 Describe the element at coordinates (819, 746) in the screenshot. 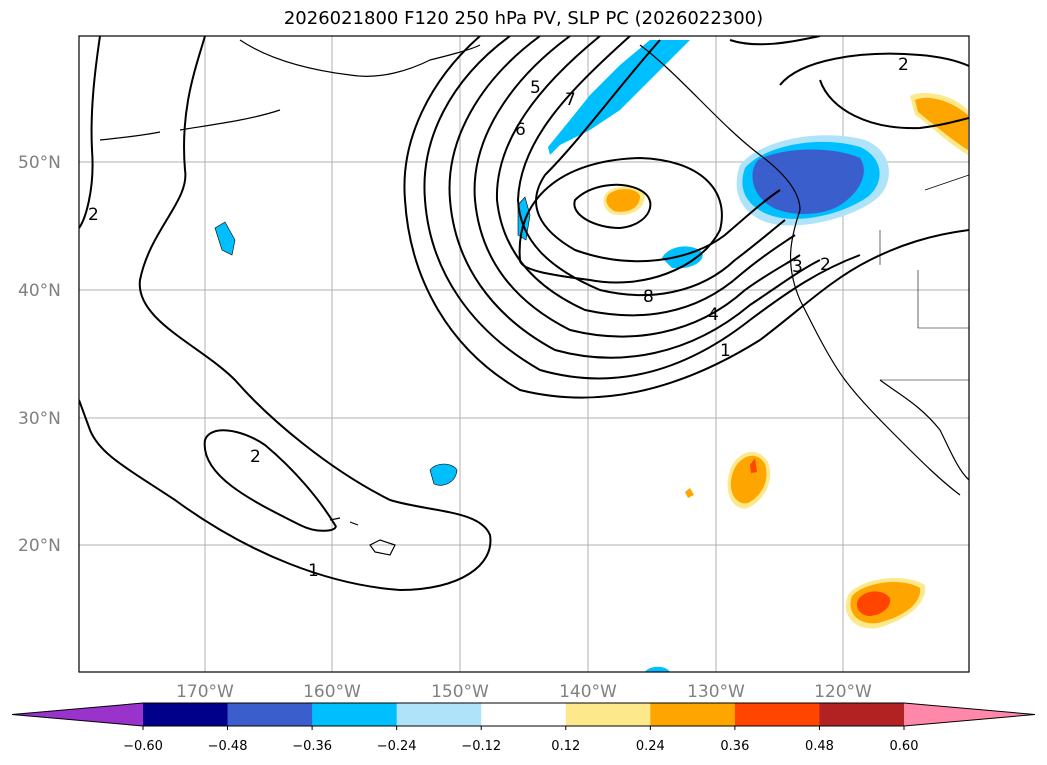

I see `colorbar-tick-label: 0.48` at that location.